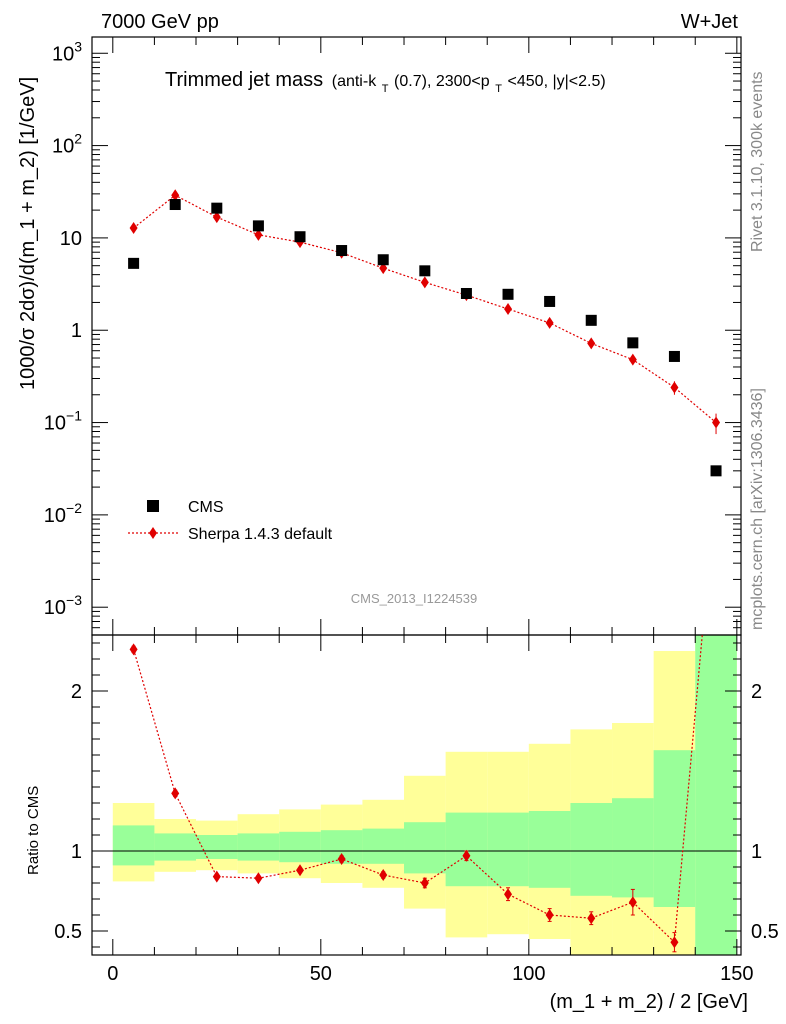  Describe the element at coordinates (756, 852) in the screenshot. I see `ratio-y-tick-label-right: 1` at that location.